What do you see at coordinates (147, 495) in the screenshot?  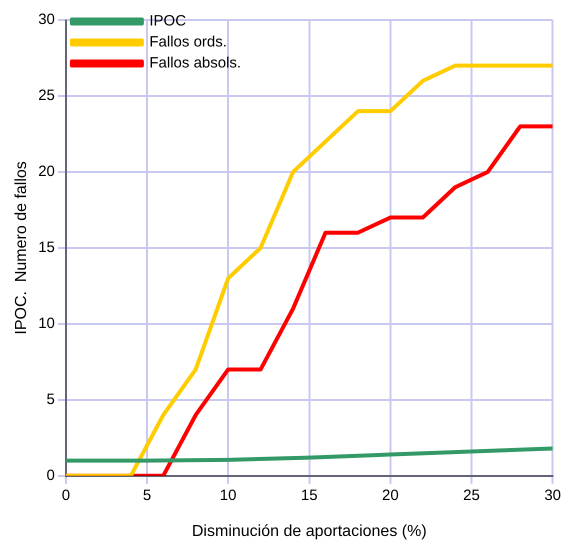 I see `x-tick-label: 5` at bounding box center [147, 495].